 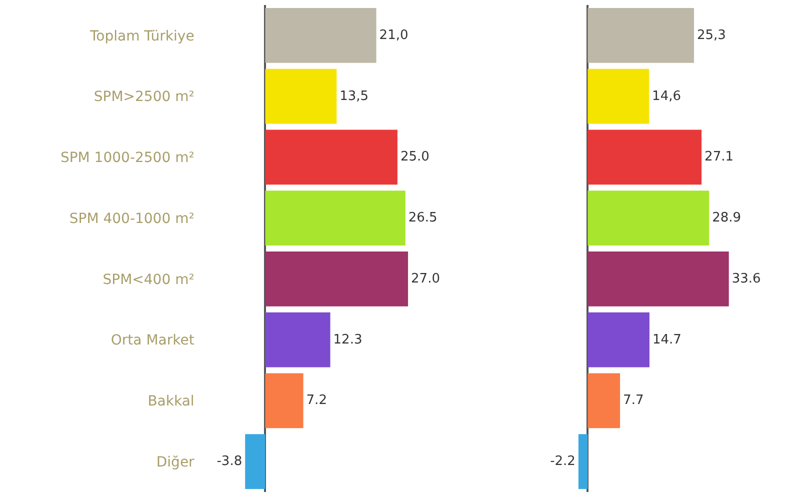 I want to click on data-label: 7.7, so click(x=633, y=400).